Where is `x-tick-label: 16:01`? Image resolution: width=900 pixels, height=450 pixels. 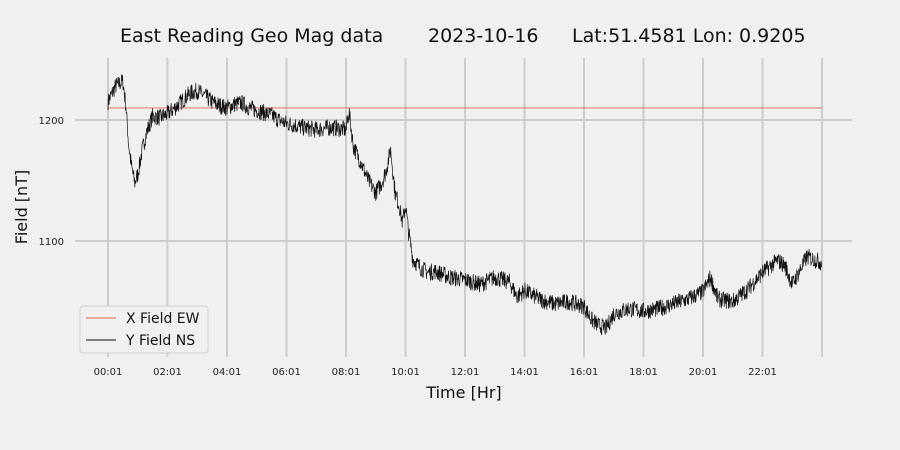
x-tick-label: 16:01 is located at coordinates (584, 372).